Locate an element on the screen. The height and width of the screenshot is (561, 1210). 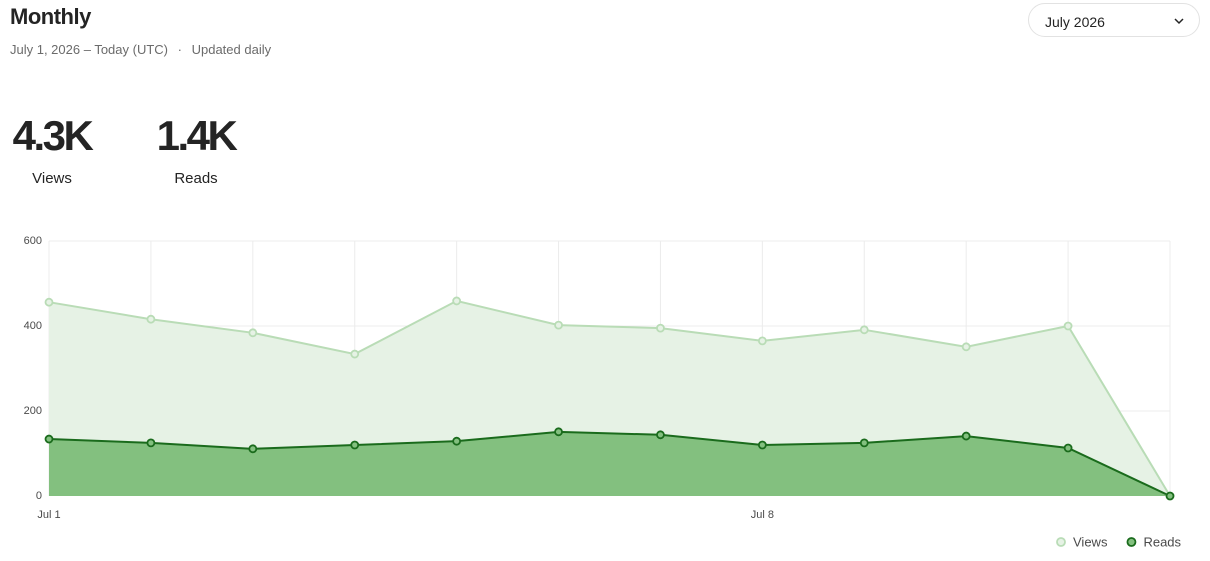
series-line is located at coordinates (609, 463).